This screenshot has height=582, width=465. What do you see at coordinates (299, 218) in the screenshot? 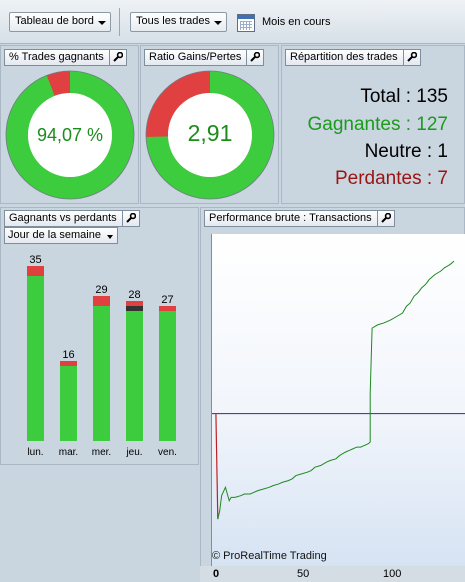
I see `panel-title: Performance brute : Transactions` at bounding box center [299, 218].